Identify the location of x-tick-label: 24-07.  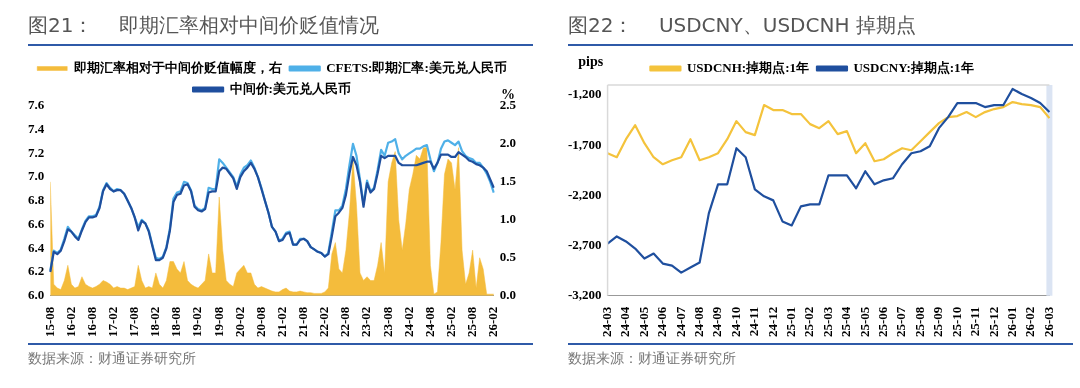
(680, 322).